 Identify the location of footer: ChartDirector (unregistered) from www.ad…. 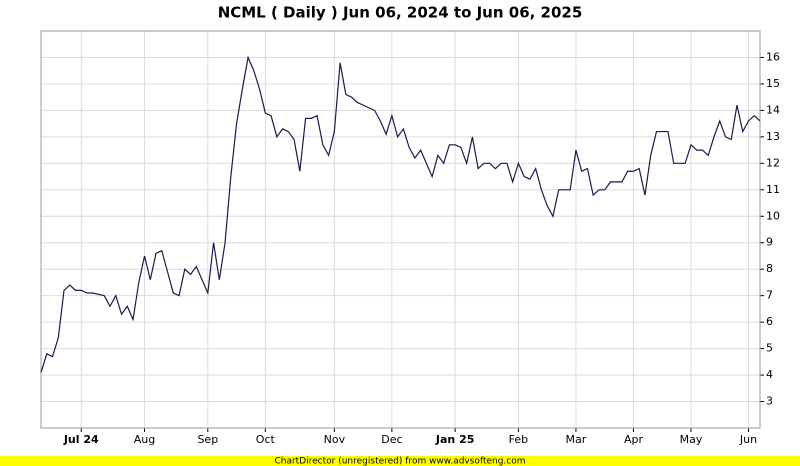
(399, 461).